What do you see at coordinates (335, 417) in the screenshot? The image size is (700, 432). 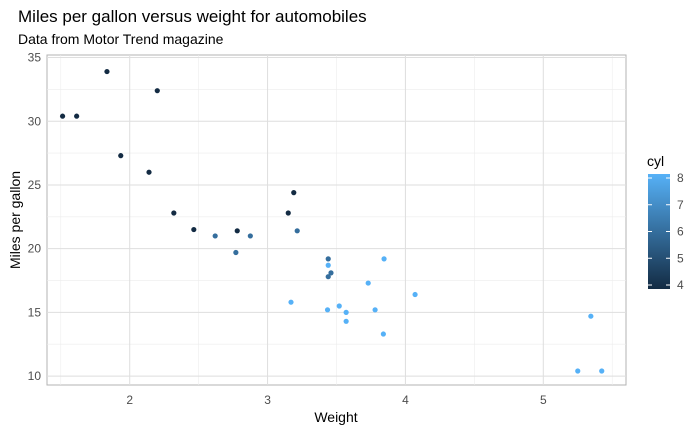 I see `x-axis-title: Weight` at bounding box center [335, 417].